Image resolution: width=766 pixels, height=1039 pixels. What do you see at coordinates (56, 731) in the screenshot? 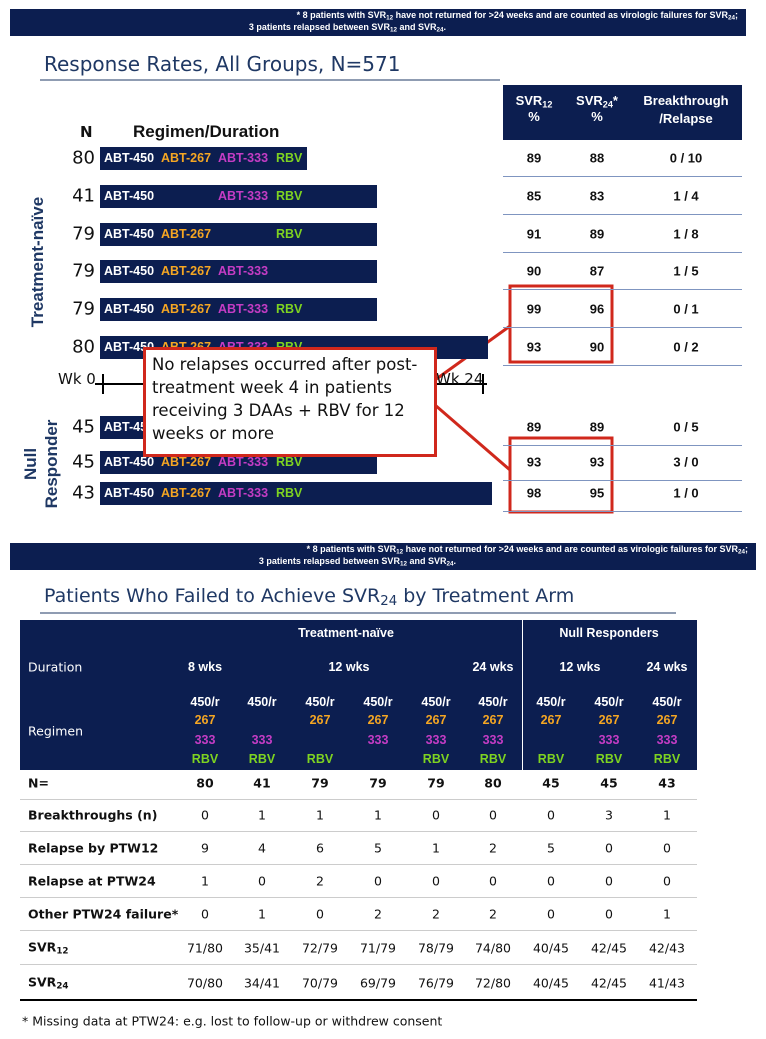
I see `row-header: Regimen` at bounding box center [56, 731].